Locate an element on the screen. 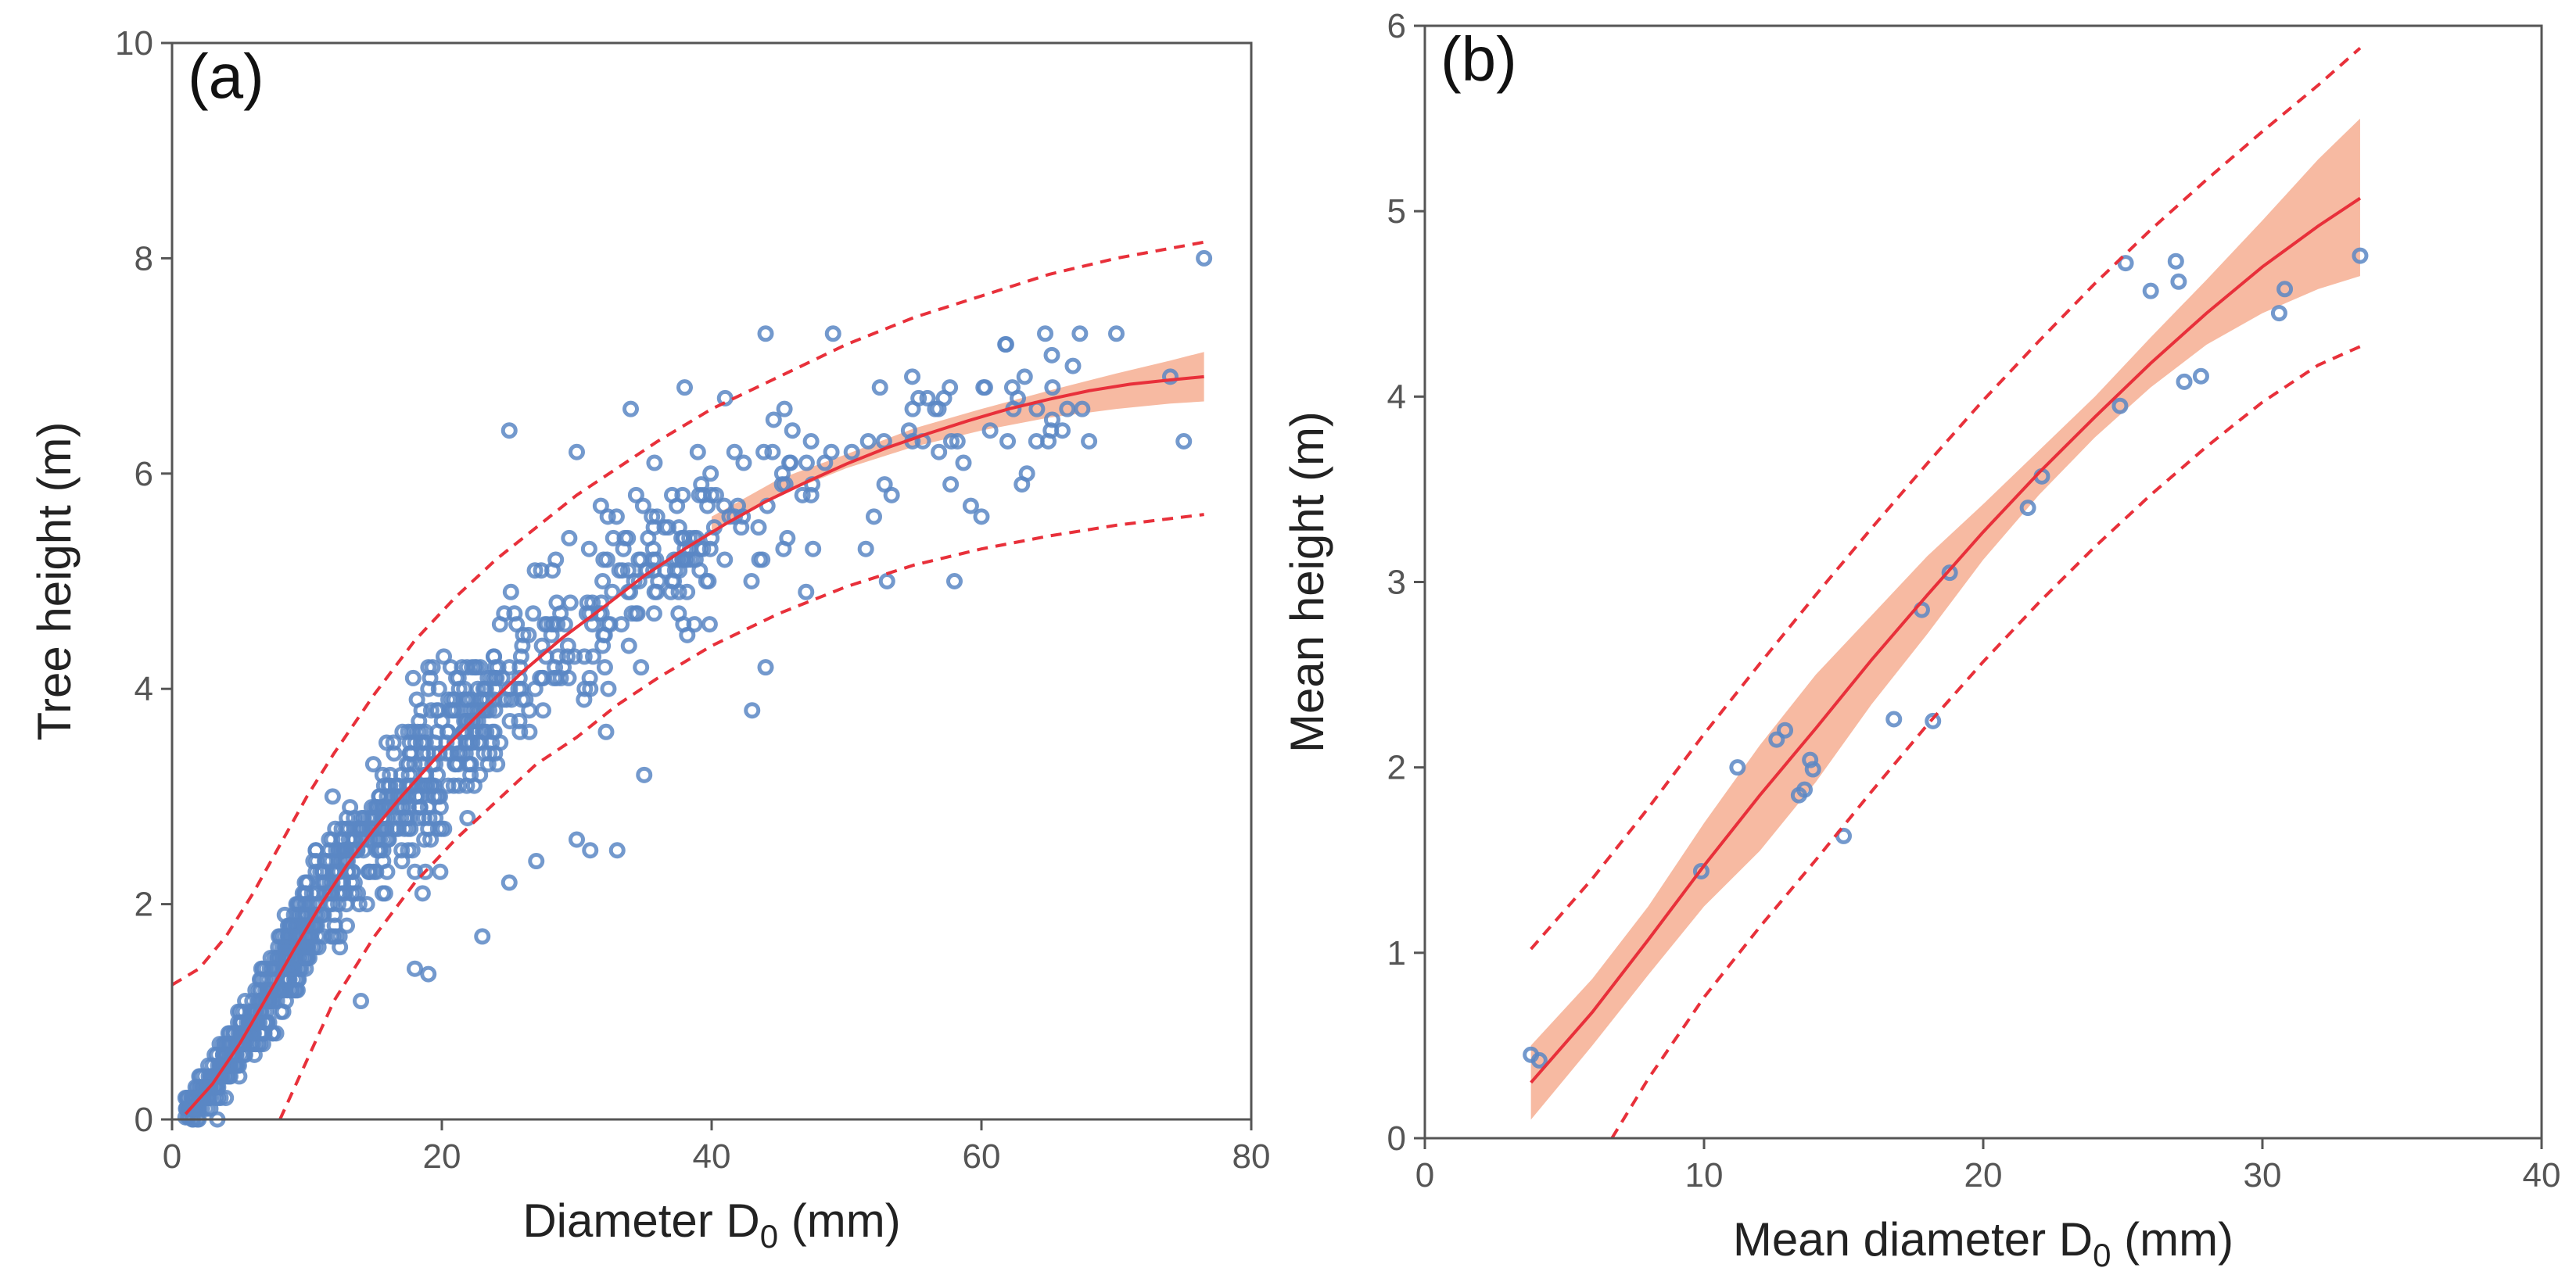 The image size is (2576, 1275). x-axis-label: Mean diameter D0 (mm) is located at coordinates (1983, 1243).